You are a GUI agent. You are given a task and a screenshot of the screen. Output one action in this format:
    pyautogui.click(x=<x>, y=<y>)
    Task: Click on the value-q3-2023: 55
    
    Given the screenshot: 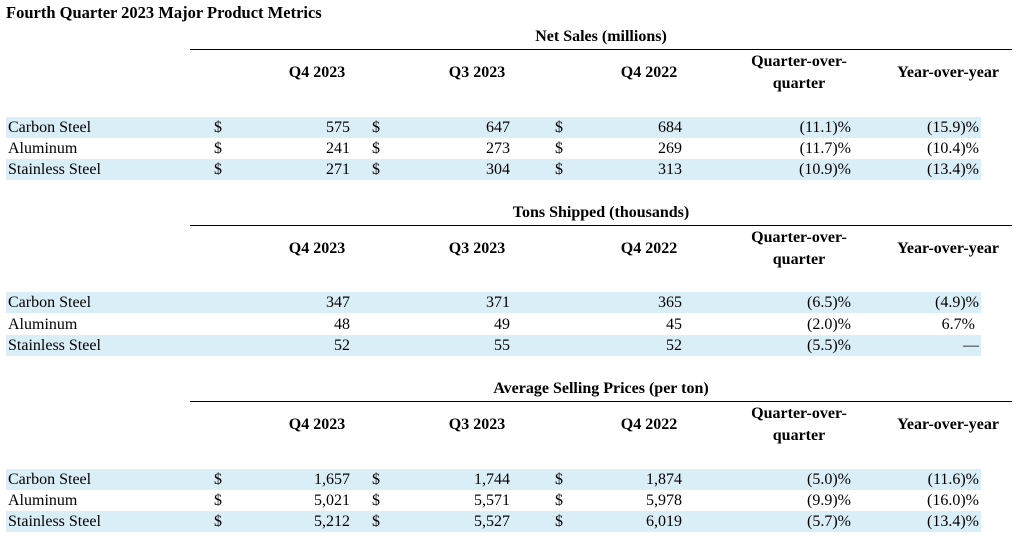 What is the action you would take?
    pyautogui.click(x=502, y=345)
    